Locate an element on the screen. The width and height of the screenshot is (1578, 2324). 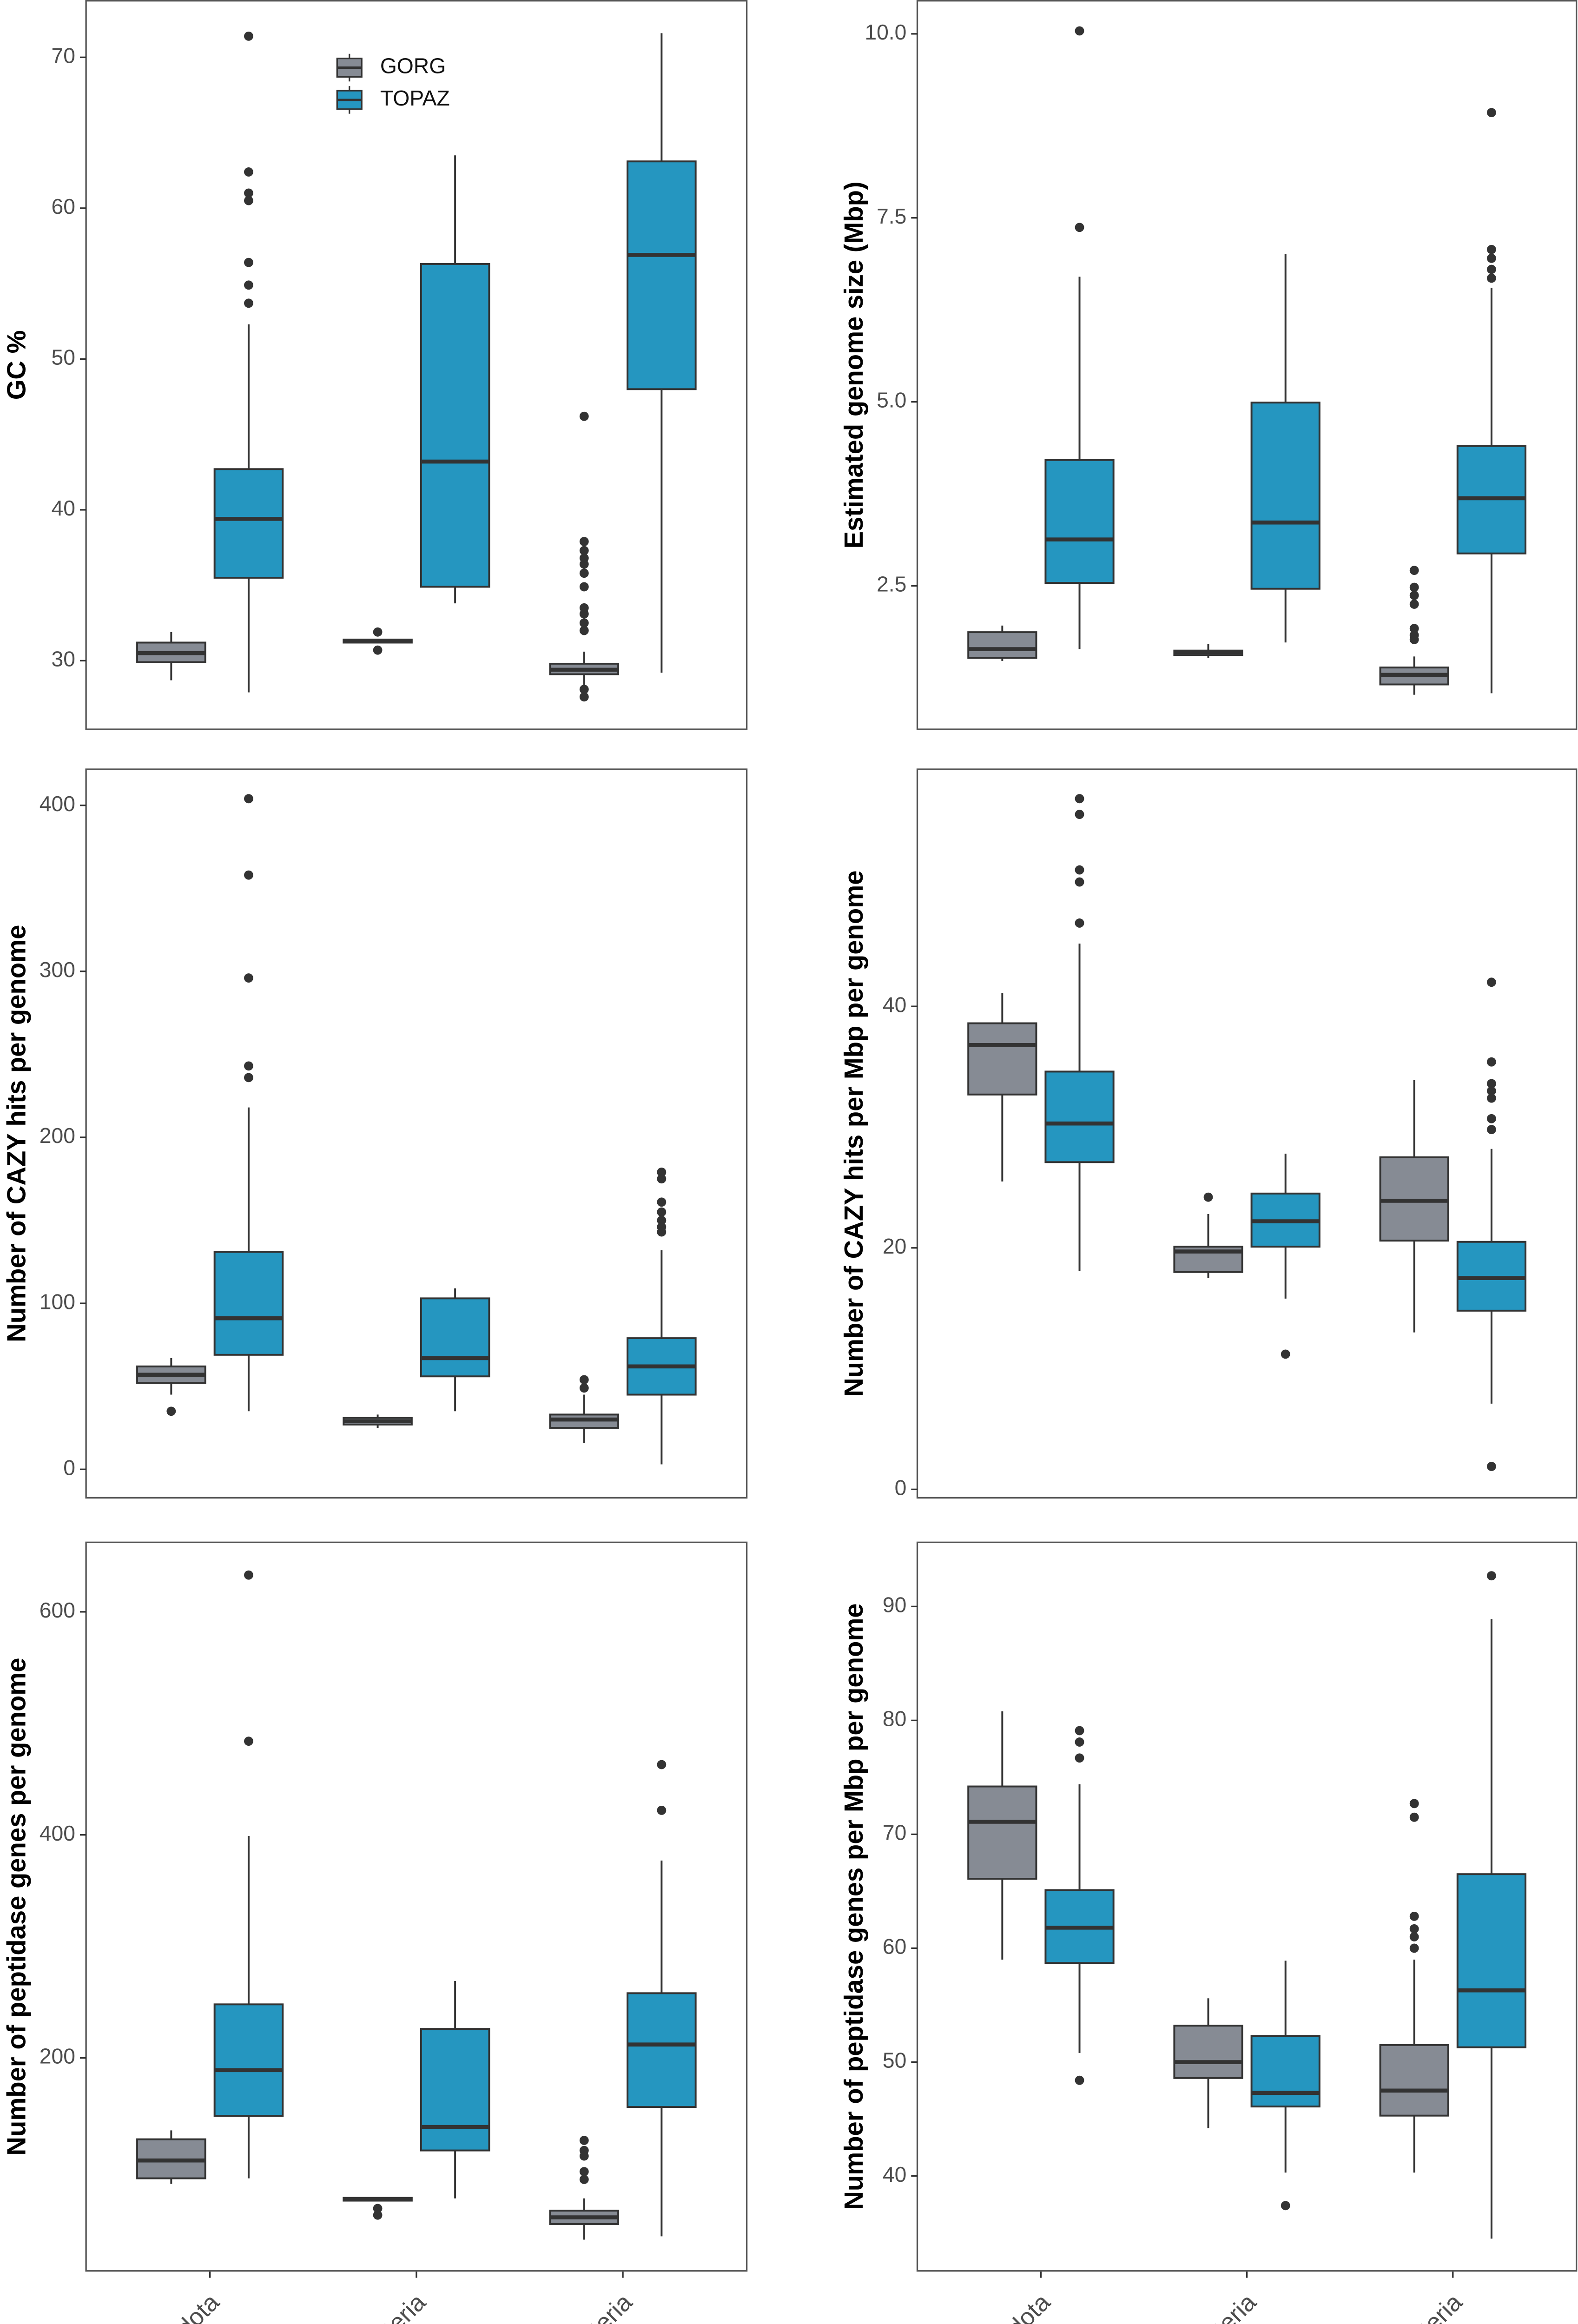
panel: 2.5 5.0 7.5 10.0 Estimated genome size (Mbp) is located at coordinates (1209, 365).